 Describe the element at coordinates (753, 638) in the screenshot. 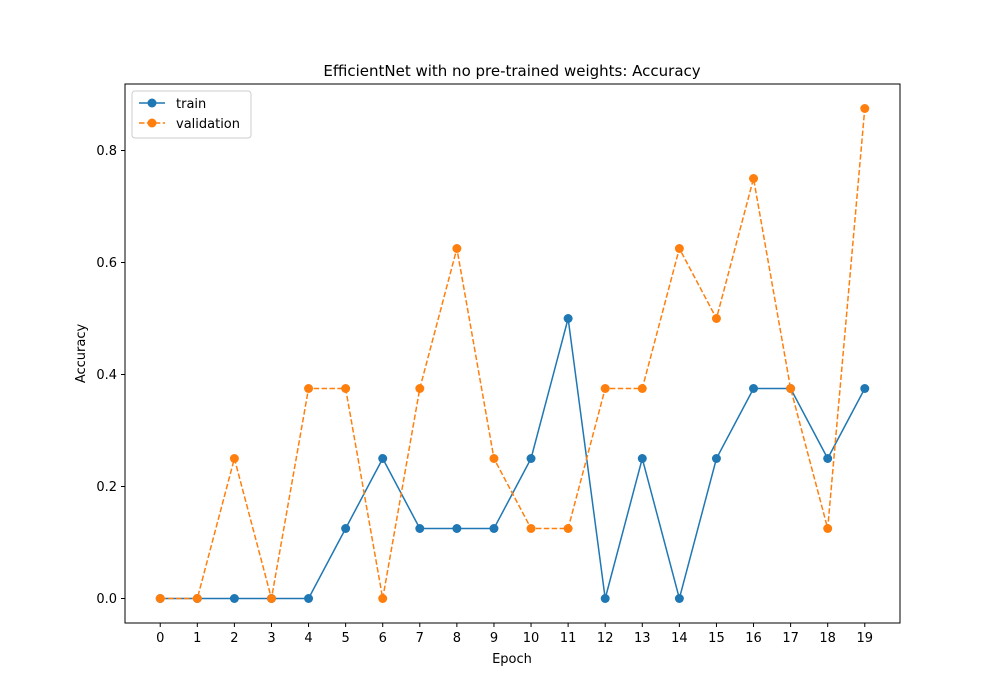

I see `x-tick-label: 16` at that location.